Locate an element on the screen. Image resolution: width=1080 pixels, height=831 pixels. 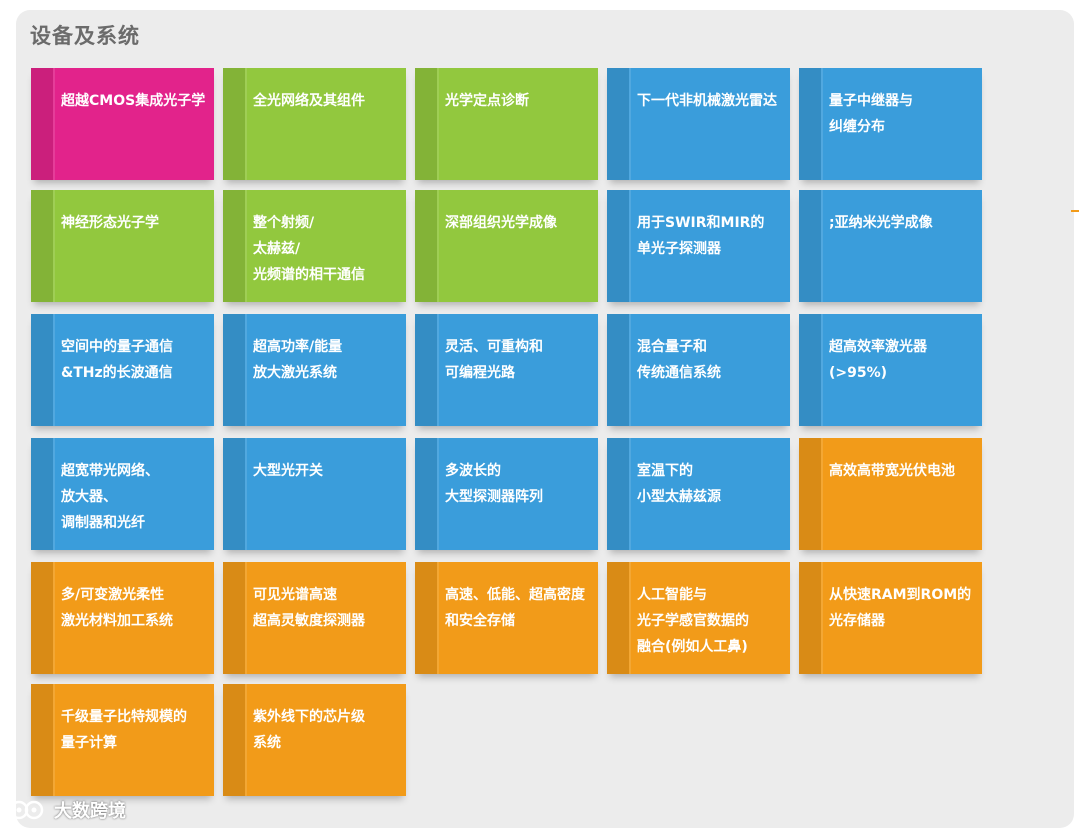
tile-label: 可见光谱高速 超高灵敏度探测器 is located at coordinates (309, 608).